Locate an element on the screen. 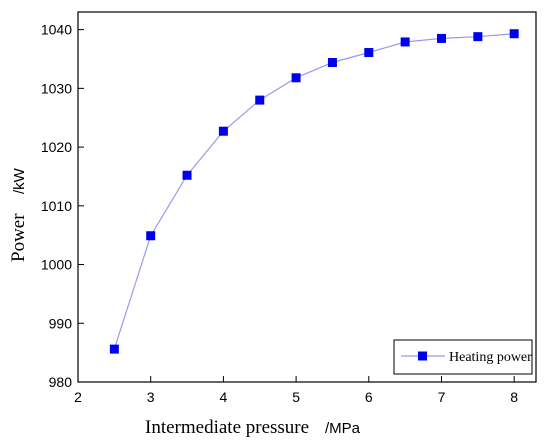 Image resolution: width=550 pixels, height=446 pixels. x-tick-label: 4 is located at coordinates (223, 397).